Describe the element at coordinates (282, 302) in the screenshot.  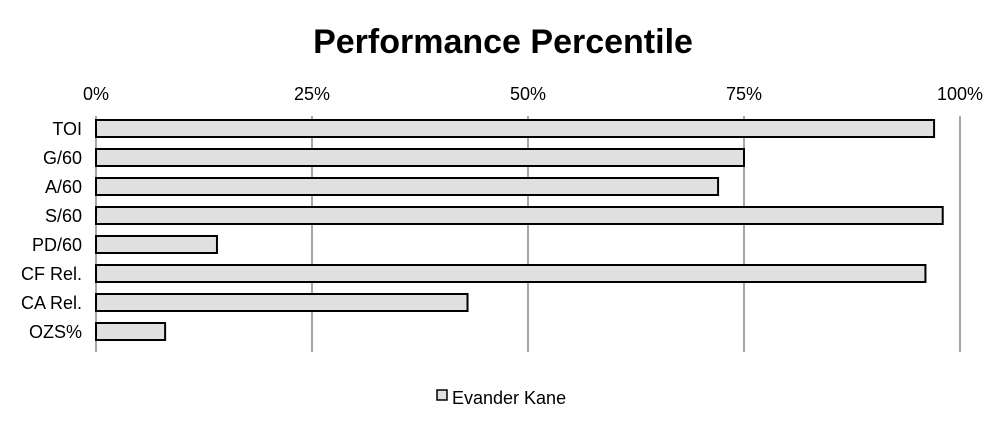
I see `bar-ca-rel` at that location.